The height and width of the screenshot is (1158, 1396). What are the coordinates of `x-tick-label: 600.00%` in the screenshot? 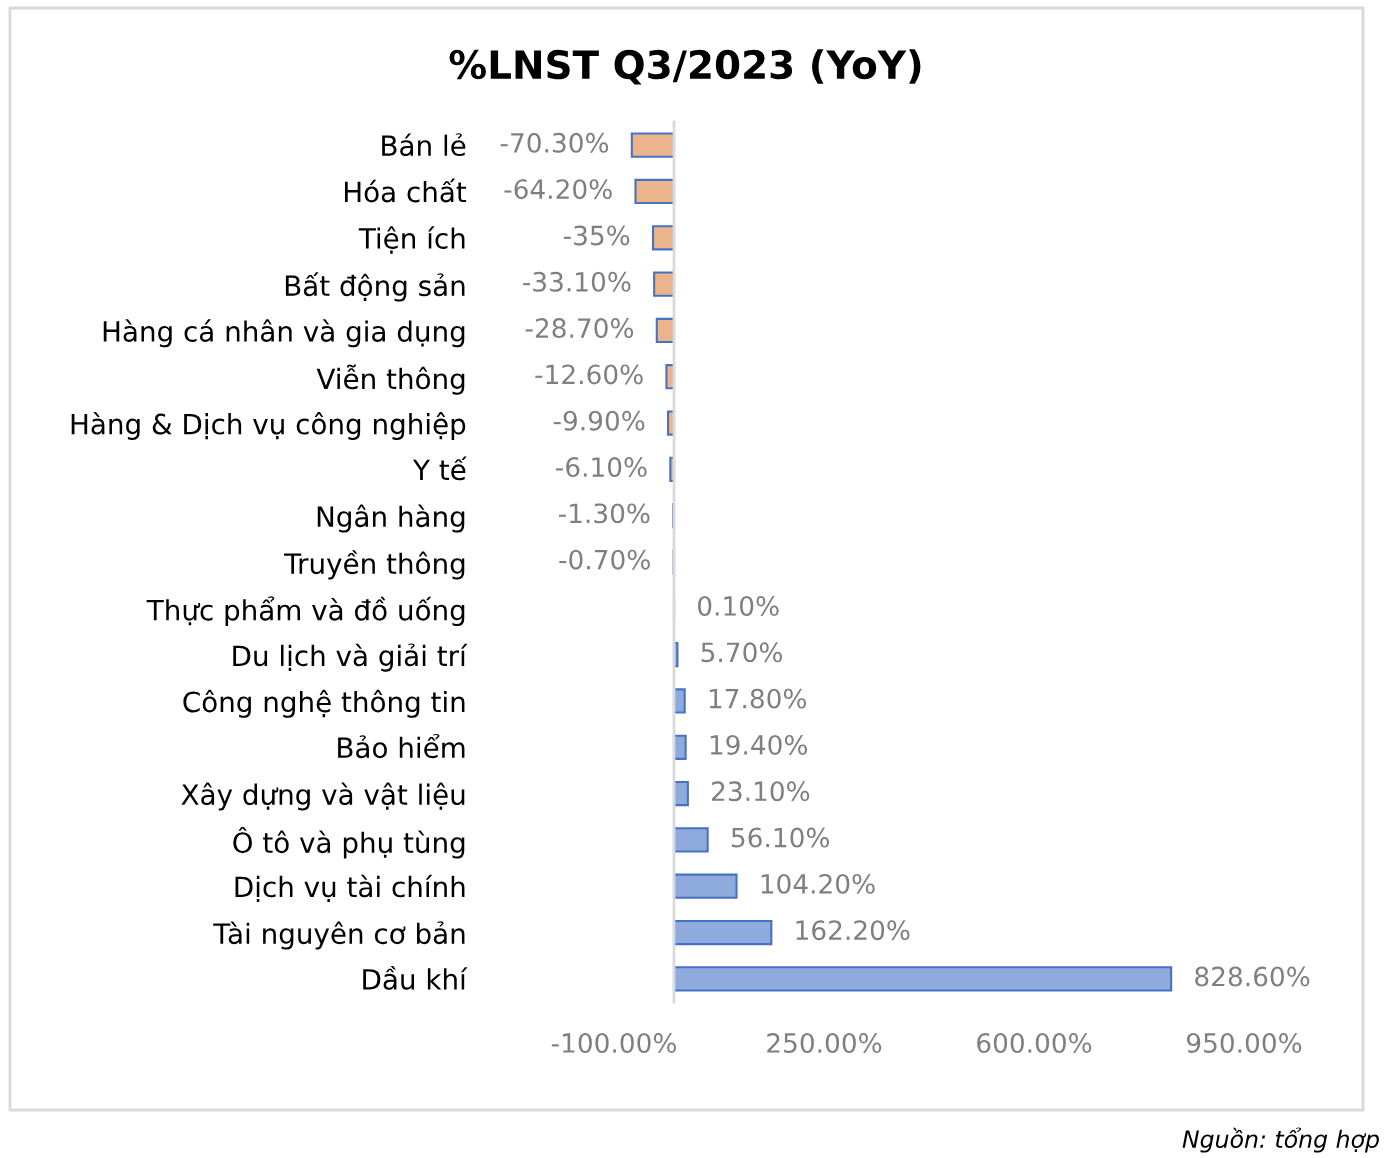 It's located at (1034, 1043).